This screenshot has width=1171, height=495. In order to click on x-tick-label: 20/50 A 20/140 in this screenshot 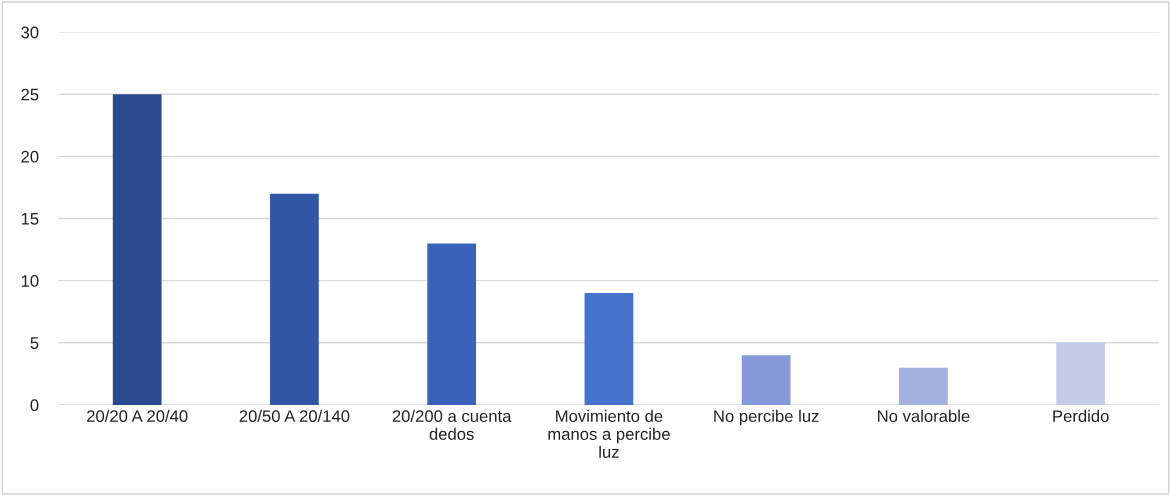, I will do `click(294, 416)`.